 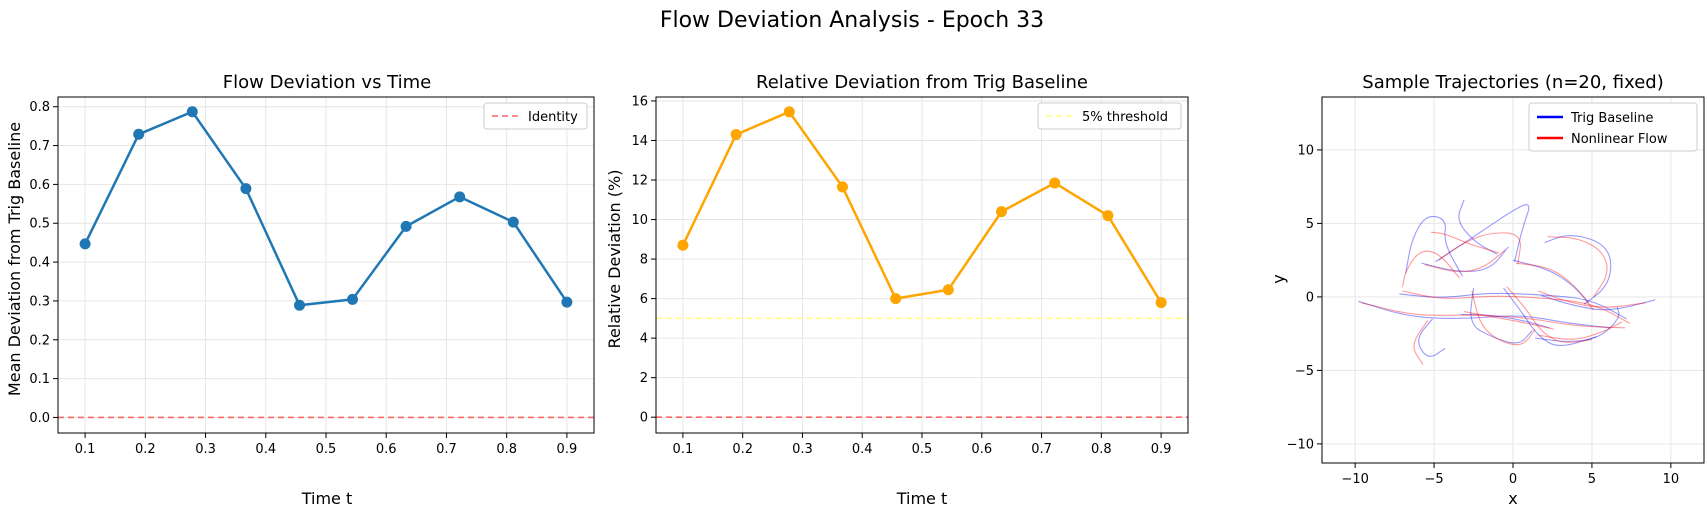 I want to click on y-tick-label: 0.0, so click(x=39, y=418).